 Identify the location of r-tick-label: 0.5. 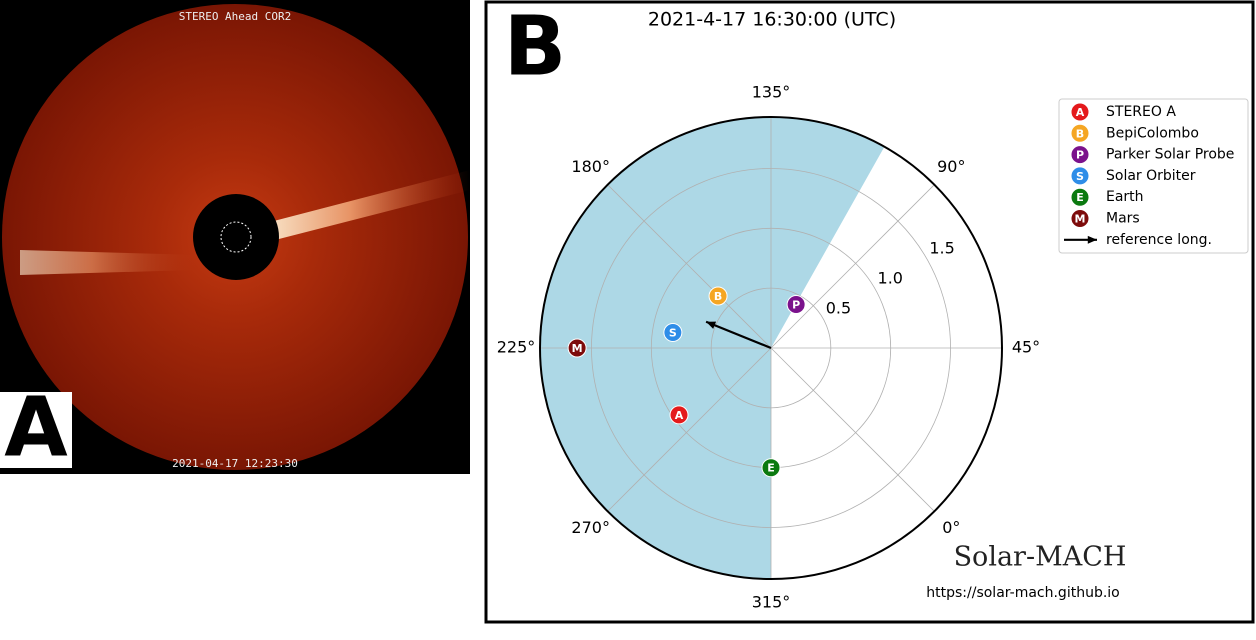
(838, 308).